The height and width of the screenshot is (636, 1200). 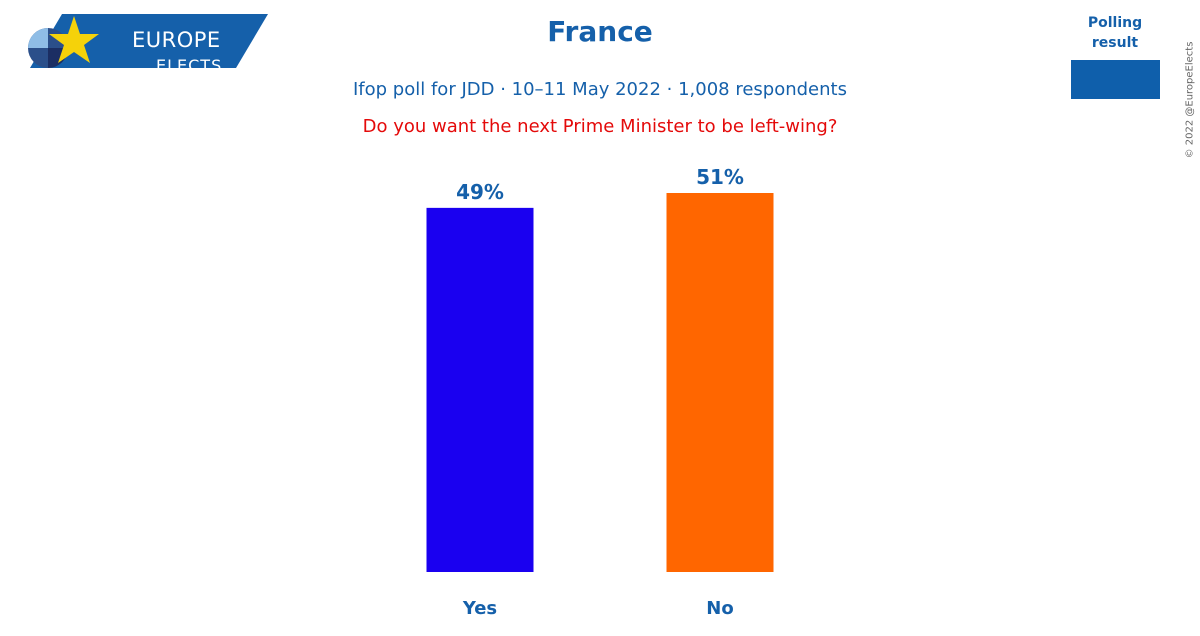 I want to click on logo-text-elects: ELECTS, so click(x=189, y=65).